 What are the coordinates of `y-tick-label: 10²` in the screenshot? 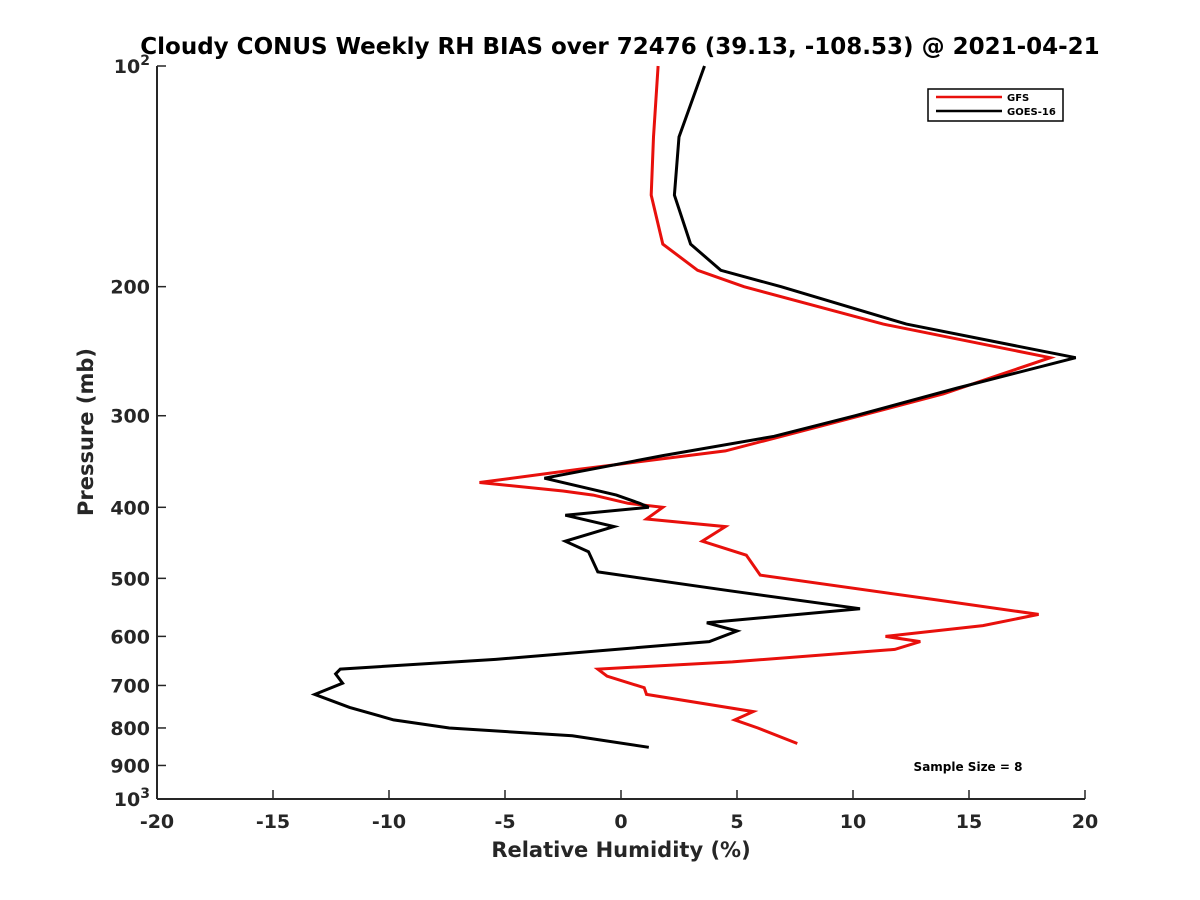 It's located at (132, 65).